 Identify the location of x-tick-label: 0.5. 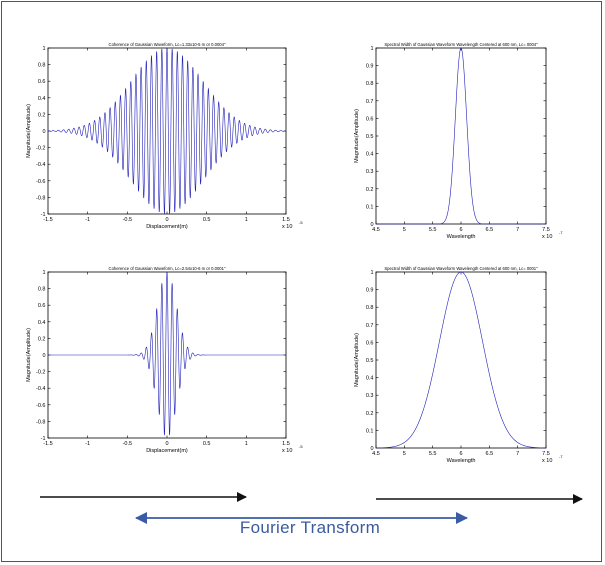
(207, 220).